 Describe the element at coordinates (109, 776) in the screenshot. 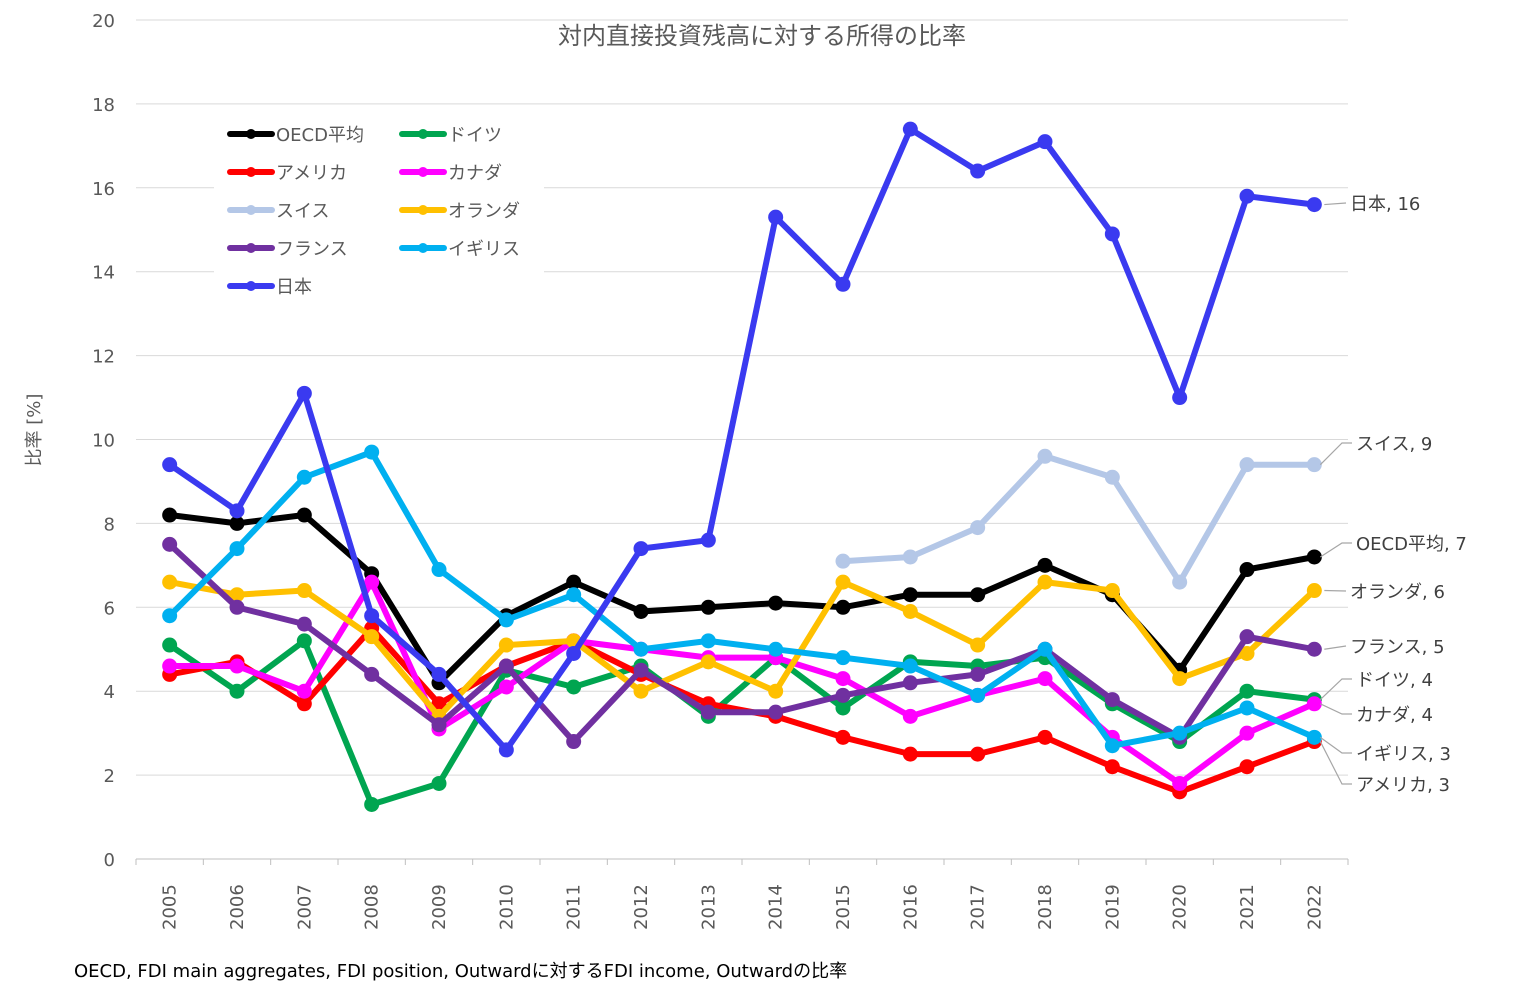

I see `y-tick-label: 2` at that location.